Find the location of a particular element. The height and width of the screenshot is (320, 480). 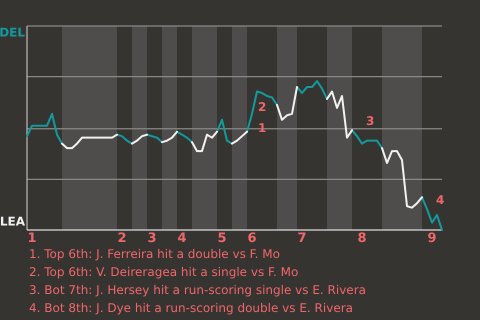

text: DEL is located at coordinates (13, 32).